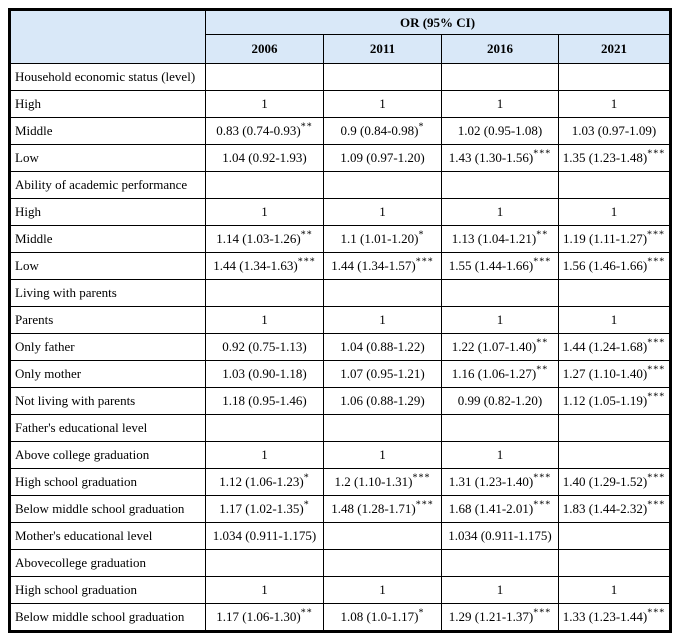 The image size is (677, 633). Describe the element at coordinates (373, 481) in the screenshot. I see `or-value-text: 1.2 (1.10-1.31)` at that location.